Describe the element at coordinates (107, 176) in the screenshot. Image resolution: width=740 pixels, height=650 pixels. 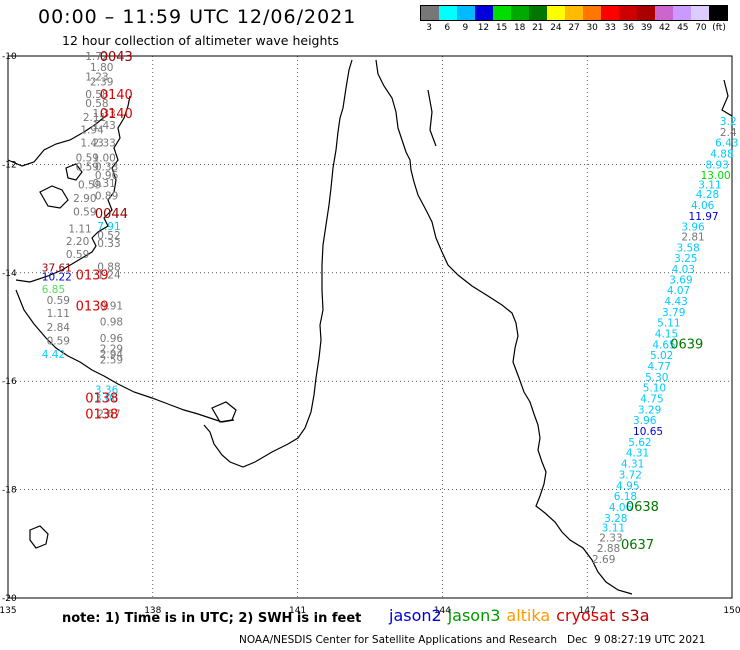
I see `wave-height-value: 0.96` at that location.